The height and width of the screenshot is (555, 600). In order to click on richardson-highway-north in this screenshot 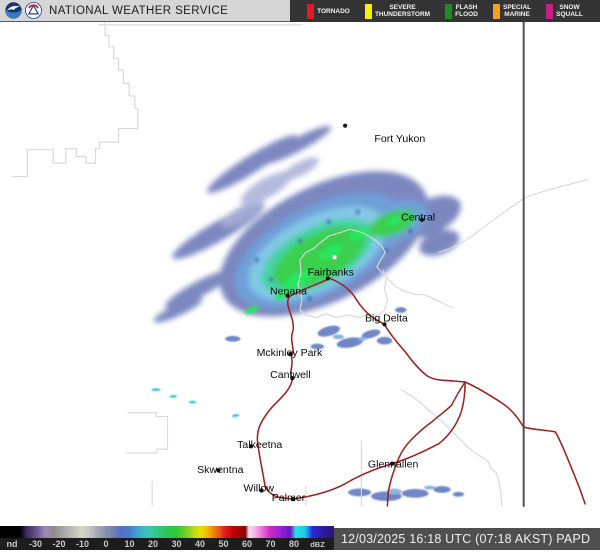, I will do `click(357, 301)`.